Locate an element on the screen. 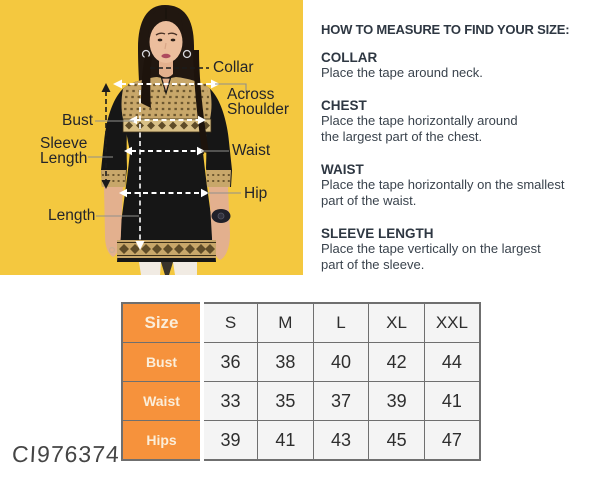 This screenshot has height=480, width=600. measurement-lines is located at coordinates (167, 158).